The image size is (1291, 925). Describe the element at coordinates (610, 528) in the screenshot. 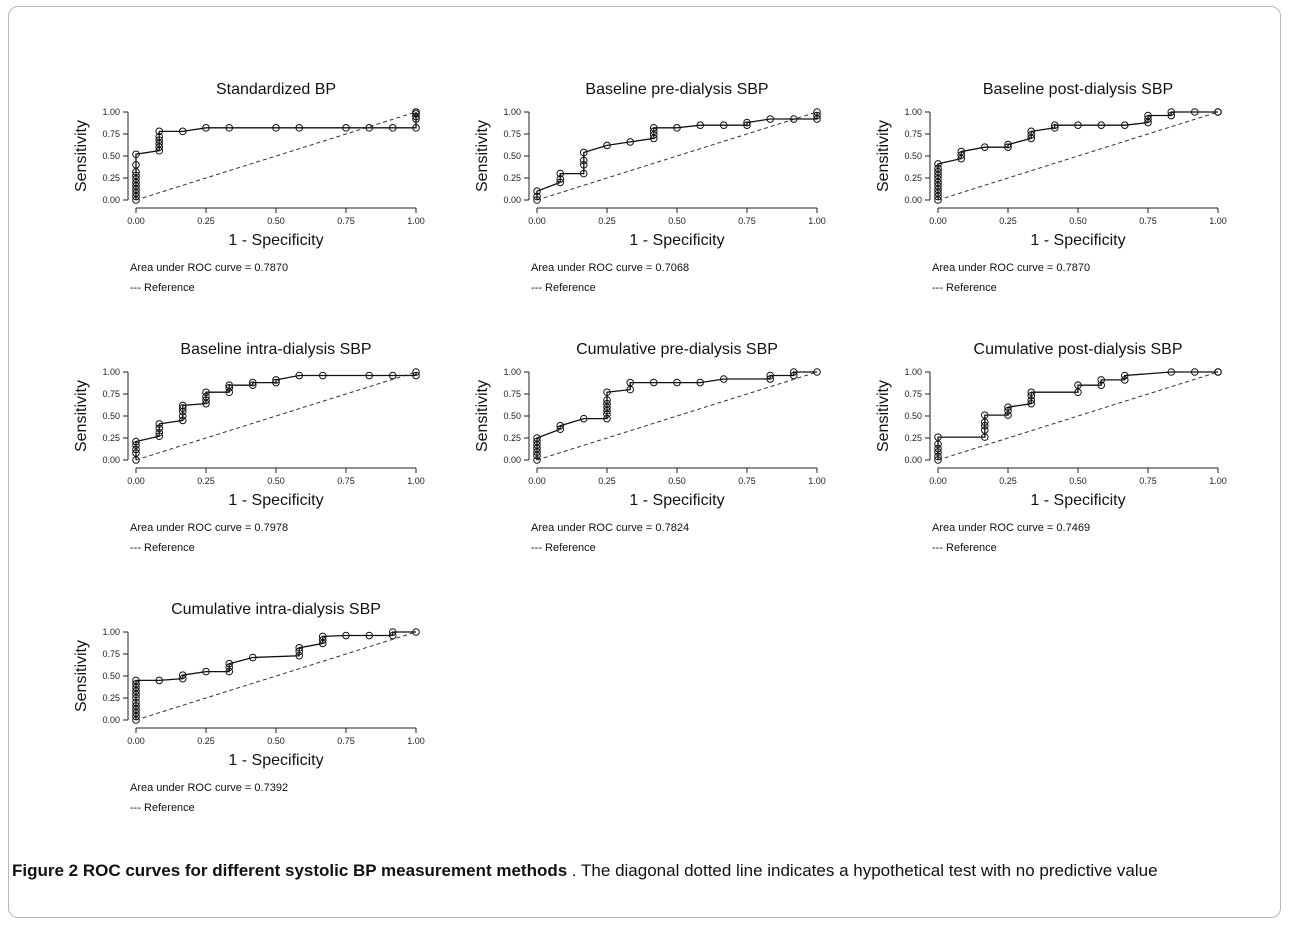

I see `auc-label: Area under ROC curve = 0.7824` at that location.